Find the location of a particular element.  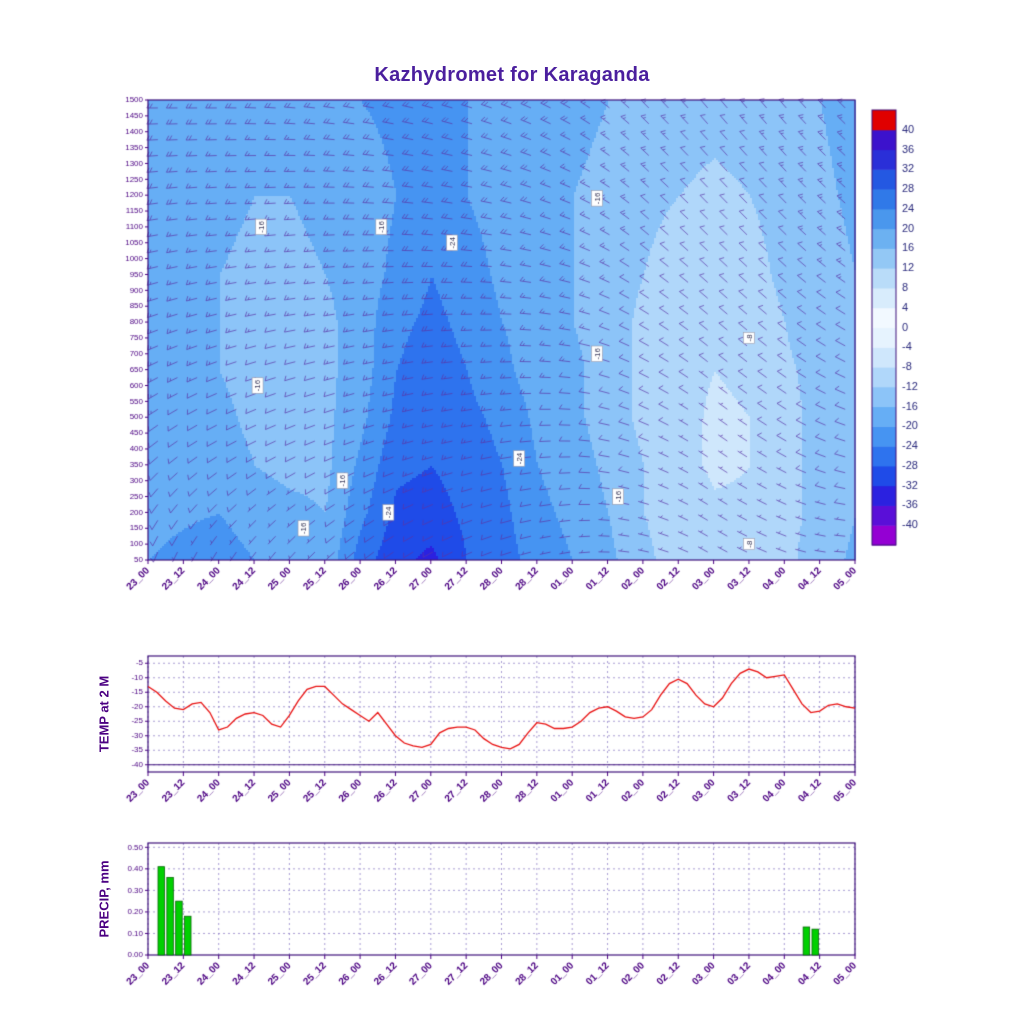

precip-axis-title: PRECIP, mm is located at coordinates (104, 899).